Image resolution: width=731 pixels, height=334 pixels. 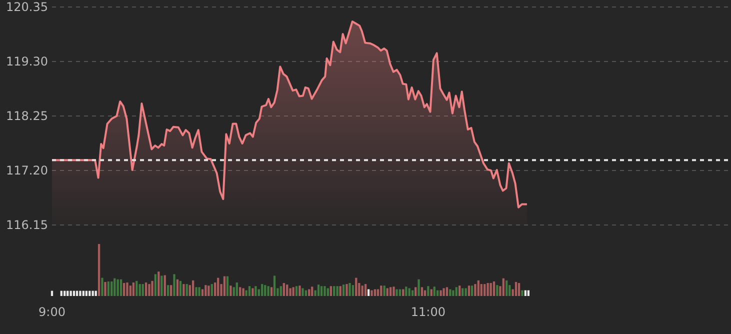 I want to click on x-tick-label: 11:00, so click(x=428, y=312).